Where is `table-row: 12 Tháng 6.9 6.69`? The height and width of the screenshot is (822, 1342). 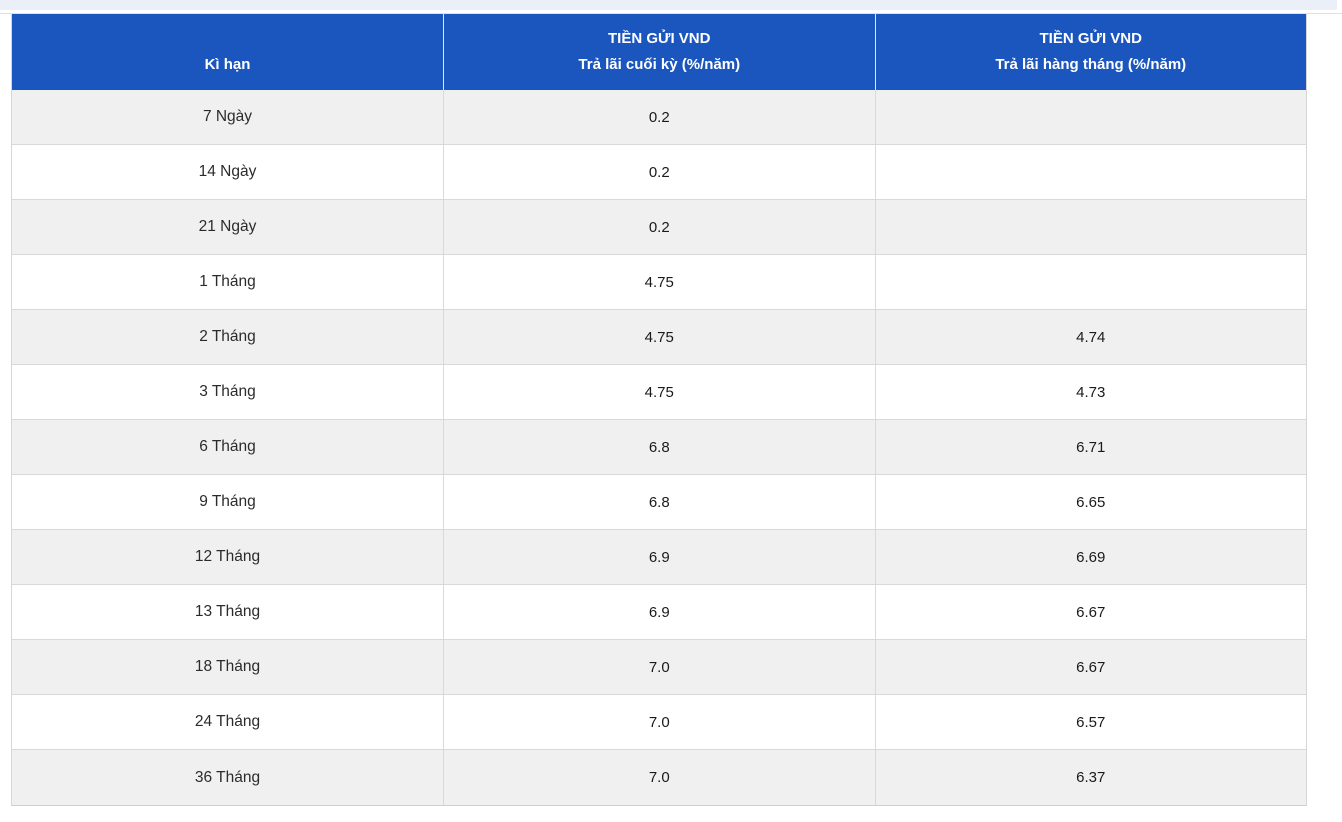 table-row: 12 Tháng 6.9 6.69 is located at coordinates (659, 557).